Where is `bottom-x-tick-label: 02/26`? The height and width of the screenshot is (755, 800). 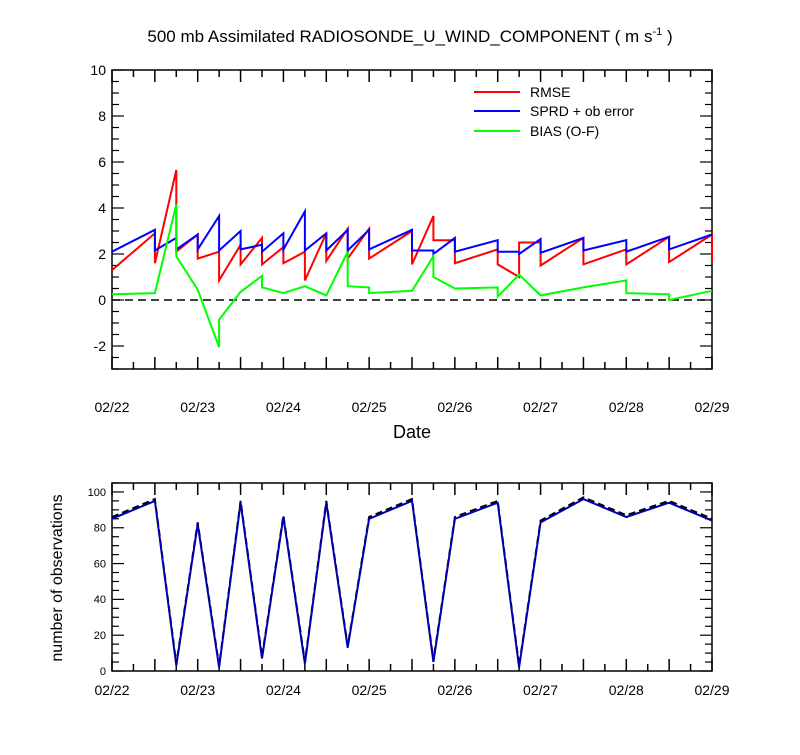
bottom-x-tick-label: 02/26 is located at coordinates (454, 690).